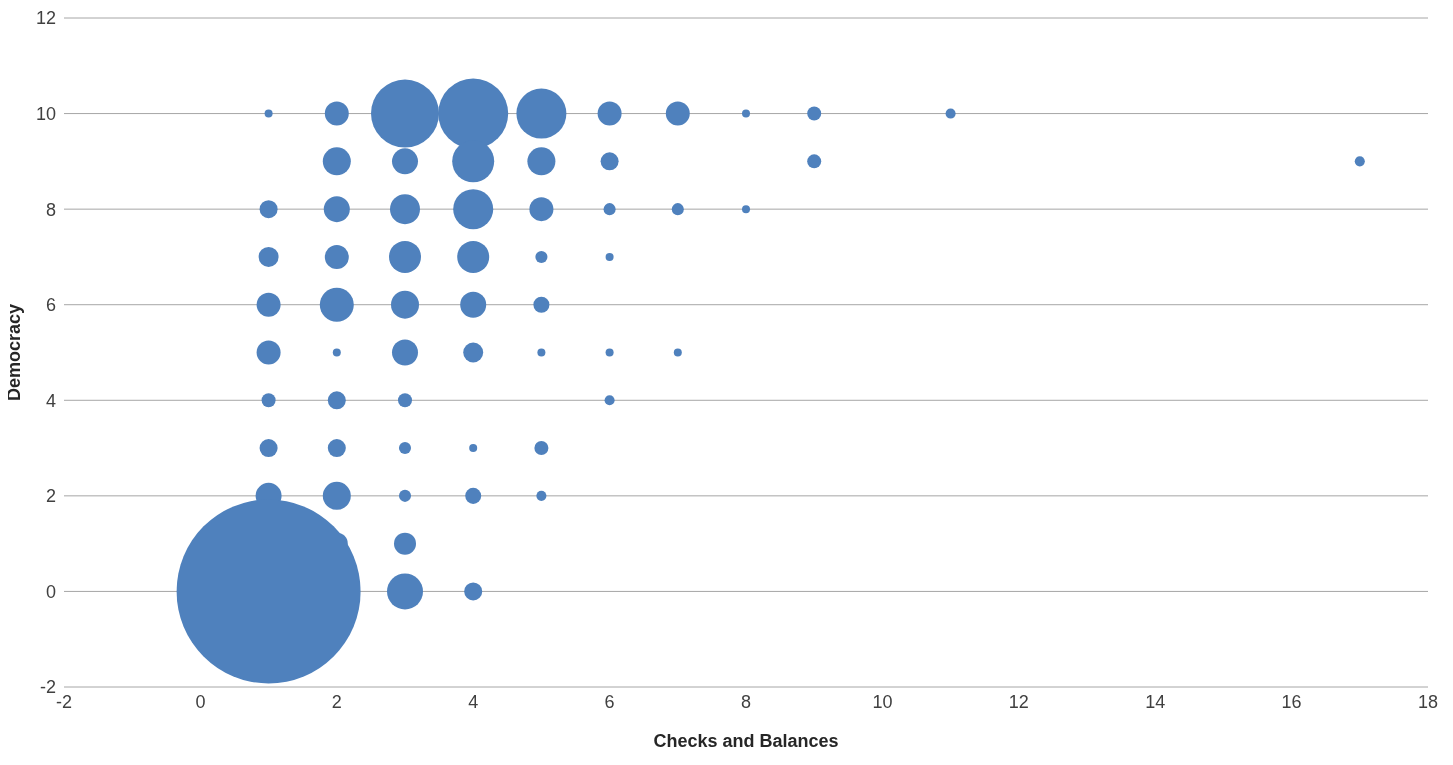 The image size is (1453, 765). What do you see at coordinates (45, 18) in the screenshot?
I see `y-tick-label: 12` at bounding box center [45, 18].